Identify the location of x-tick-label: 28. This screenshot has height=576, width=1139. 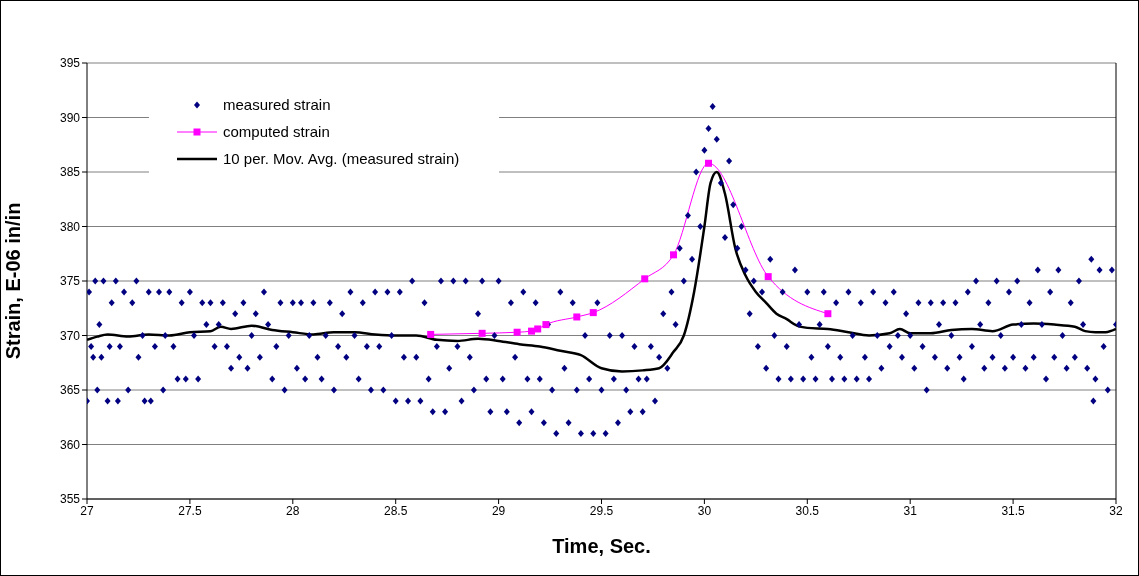
(293, 510).